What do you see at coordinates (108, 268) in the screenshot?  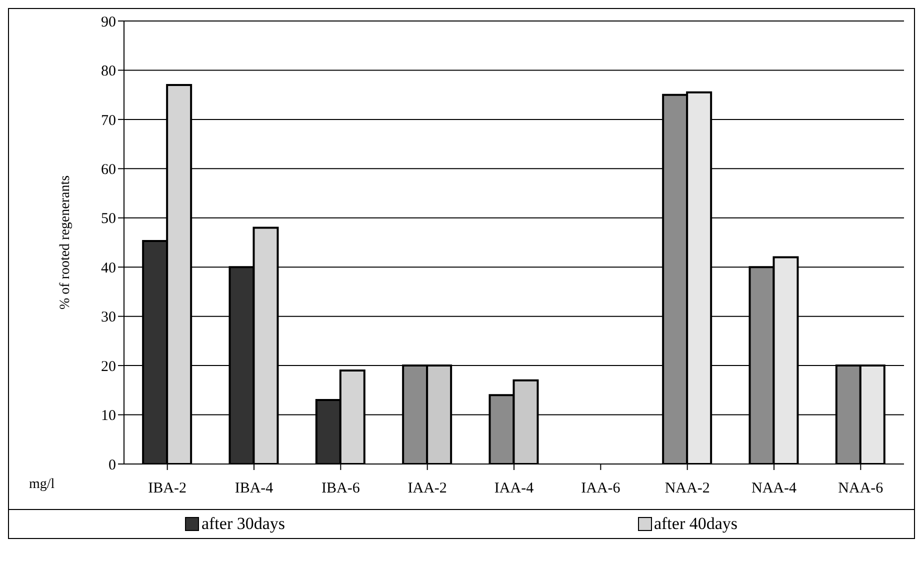 I see `y-tick-label: 40` at bounding box center [108, 268].